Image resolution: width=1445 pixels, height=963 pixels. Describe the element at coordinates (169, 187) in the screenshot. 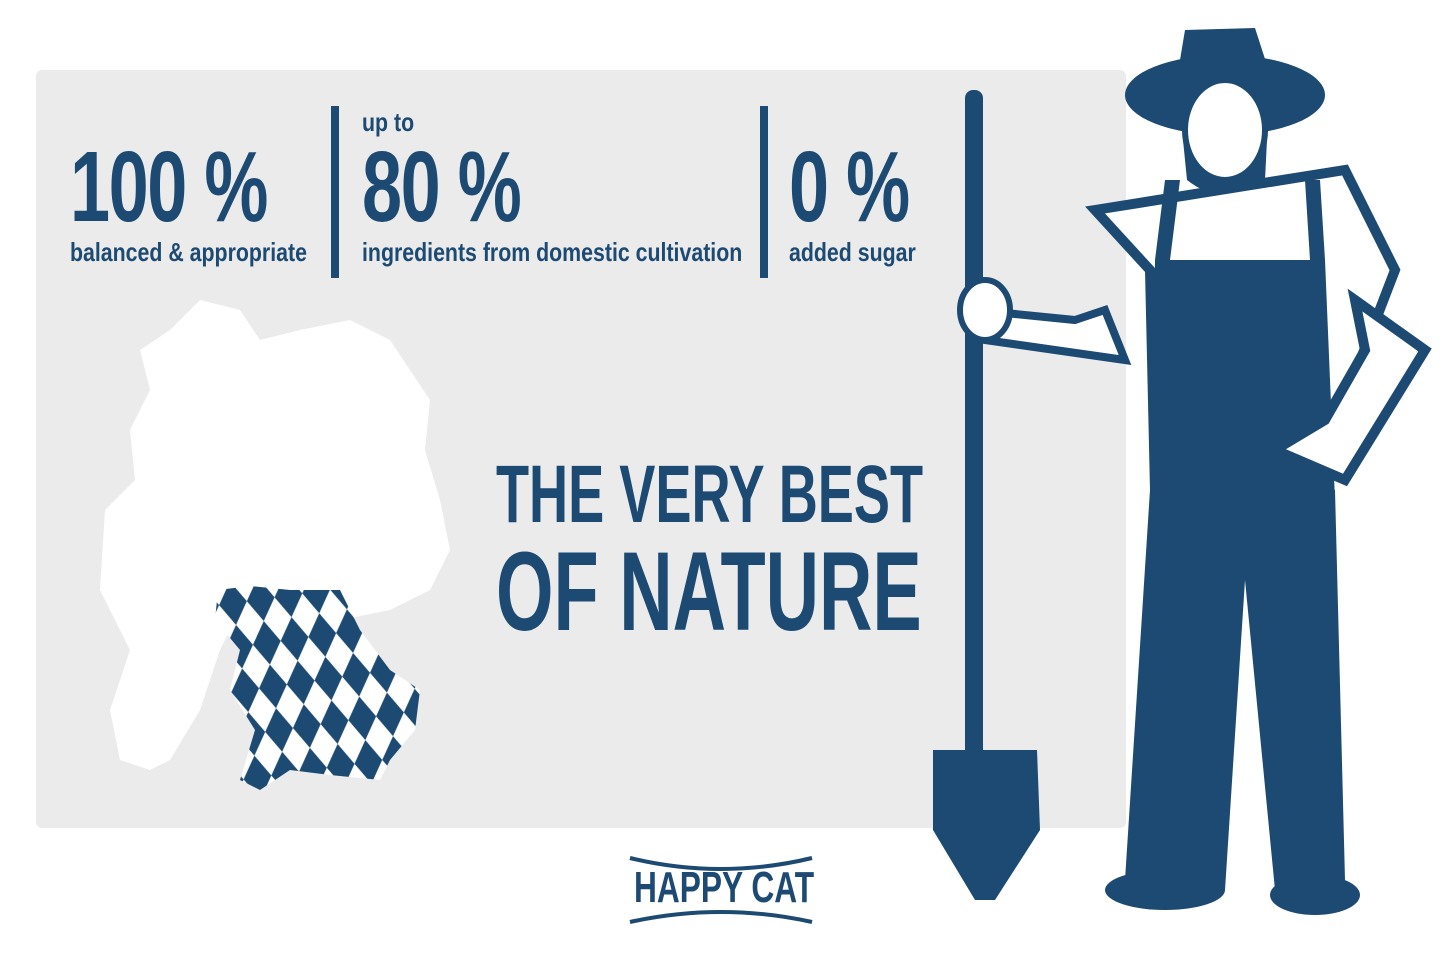

I see `stat-value: 100 %` at that location.